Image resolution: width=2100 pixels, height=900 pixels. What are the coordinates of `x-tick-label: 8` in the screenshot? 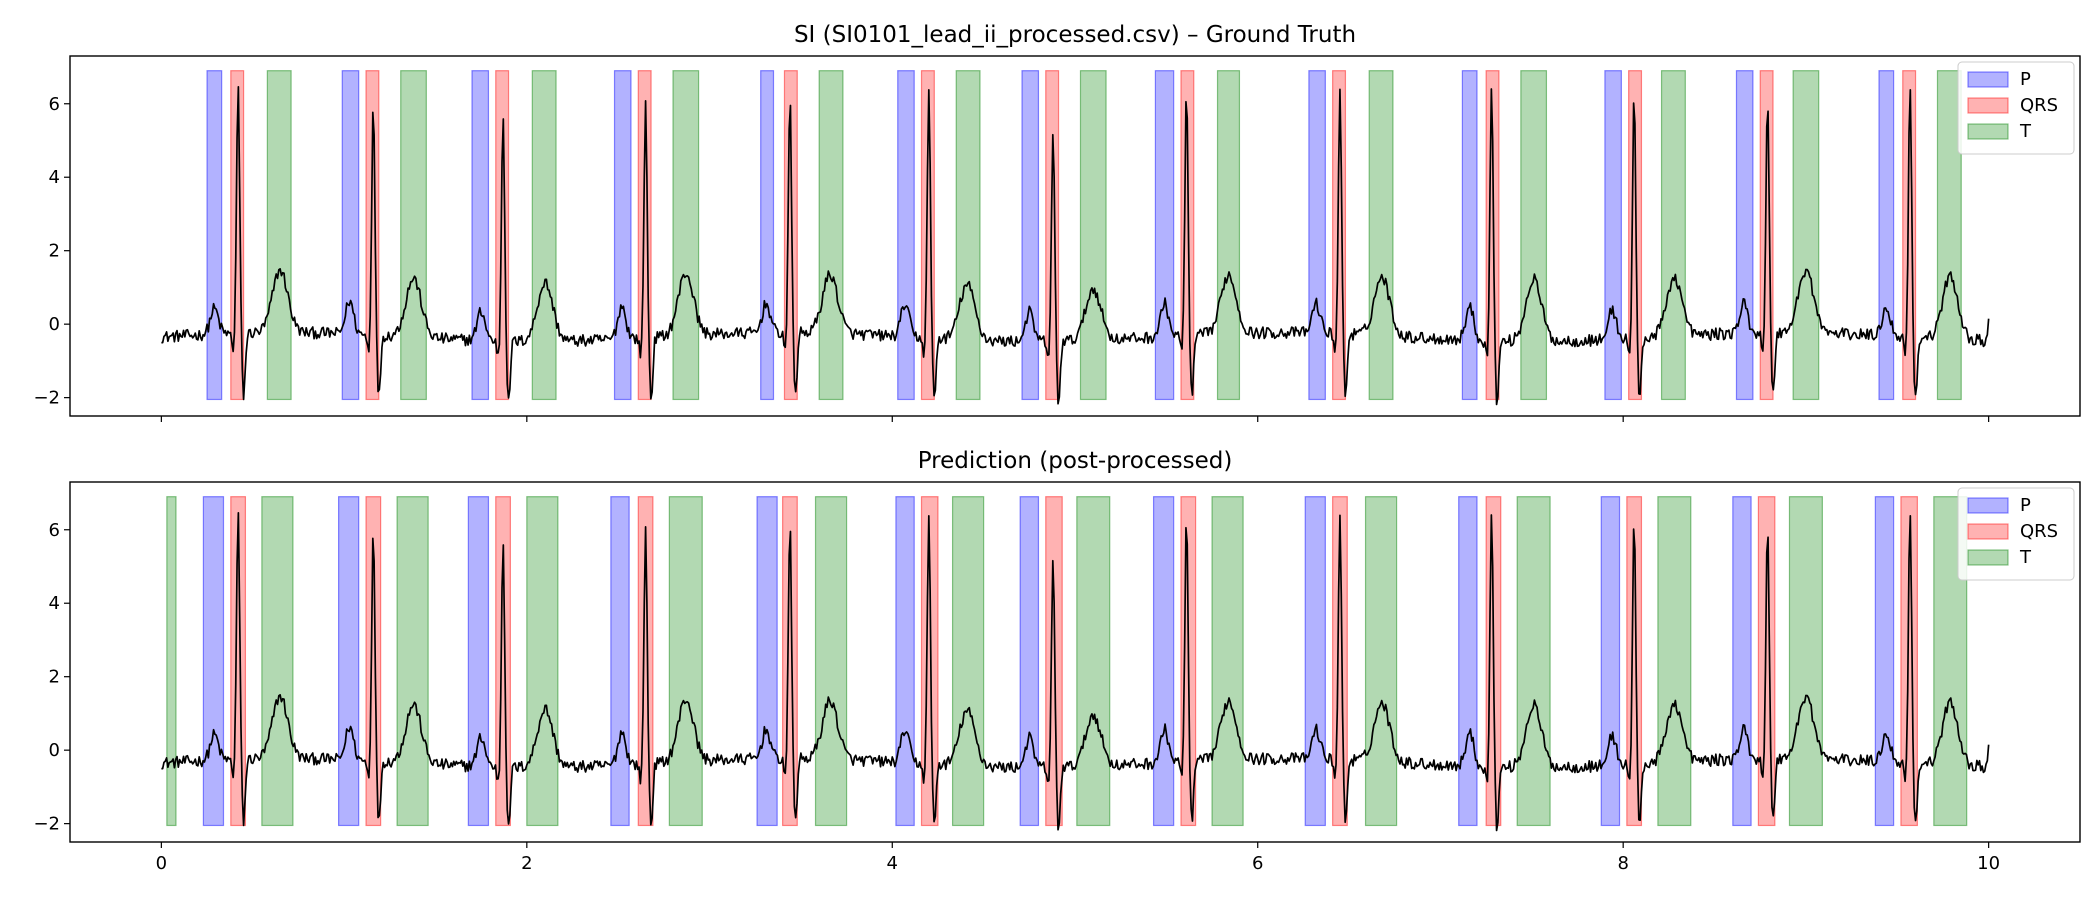 It's located at (1622, 863).